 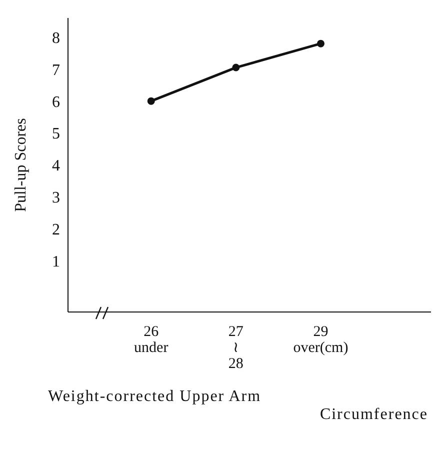 I want to click on x-tick-label: 27 ≀ 28, so click(x=236, y=348).